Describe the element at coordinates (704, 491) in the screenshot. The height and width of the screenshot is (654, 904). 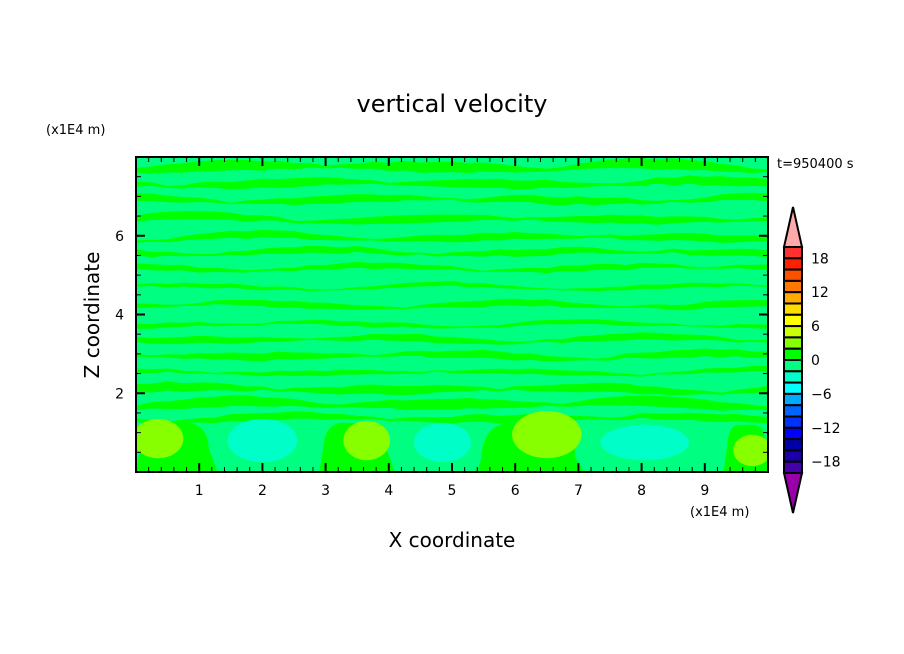
I see `x-tick-label: 9` at that location.